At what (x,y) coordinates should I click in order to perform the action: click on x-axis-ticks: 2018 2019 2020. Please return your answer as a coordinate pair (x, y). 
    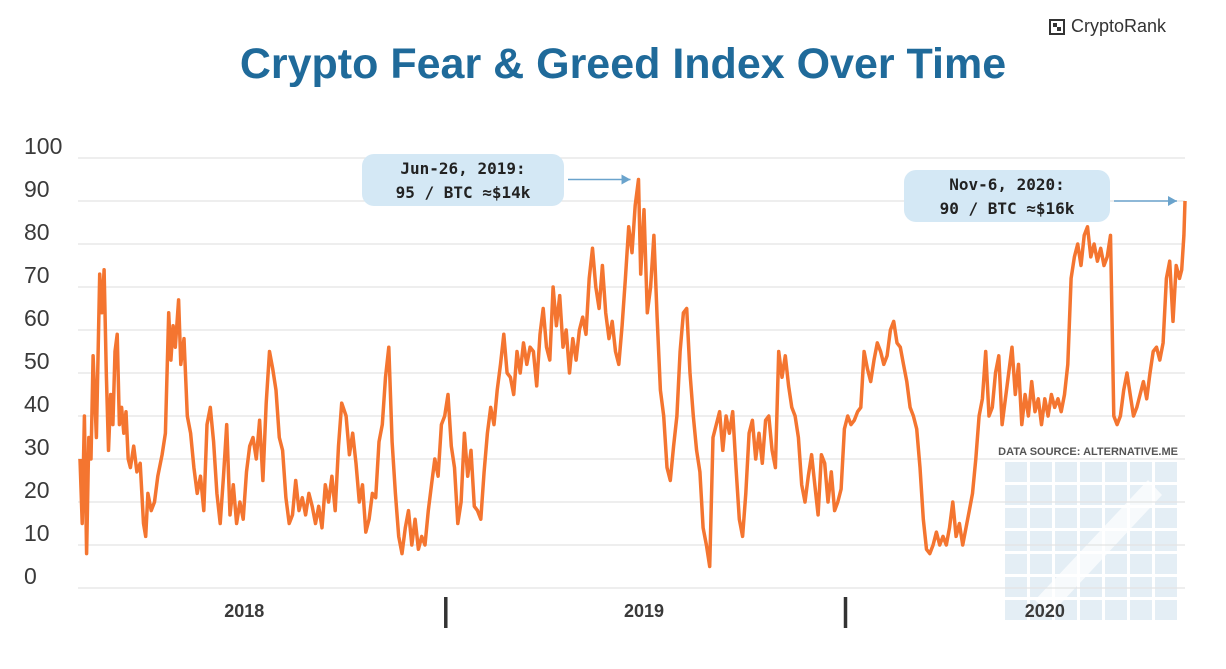
    Looking at the image, I should click on (644, 611).